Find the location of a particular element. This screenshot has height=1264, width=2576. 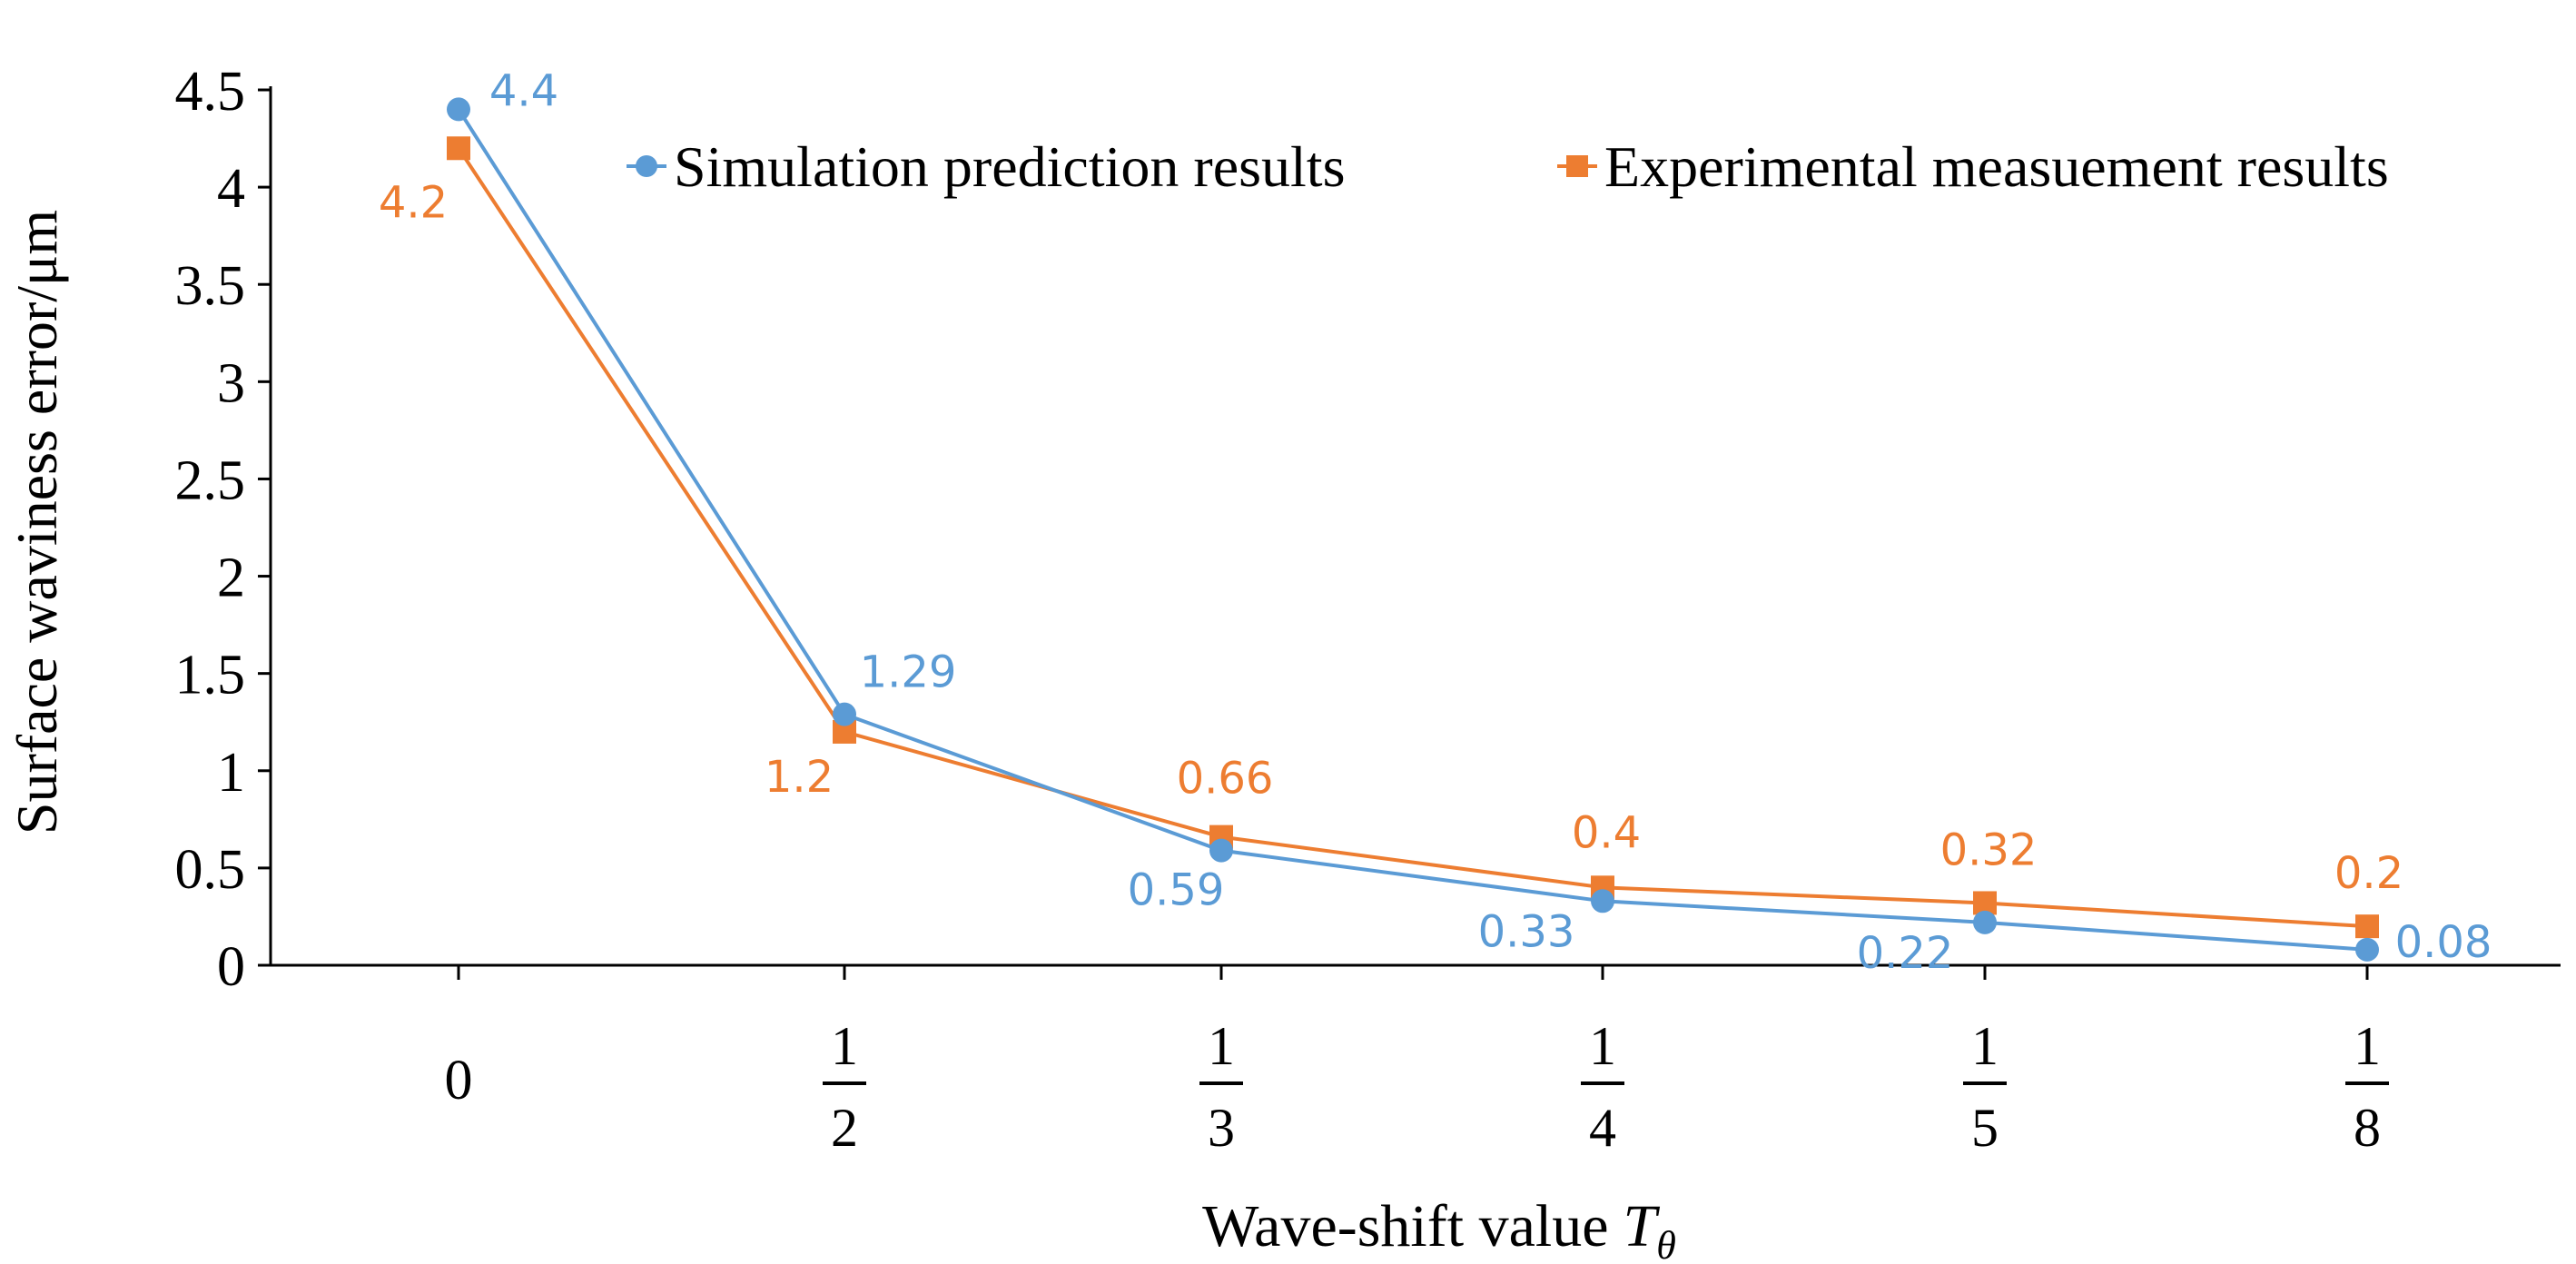

legend-label: Simulation prediction results is located at coordinates (1009, 167).